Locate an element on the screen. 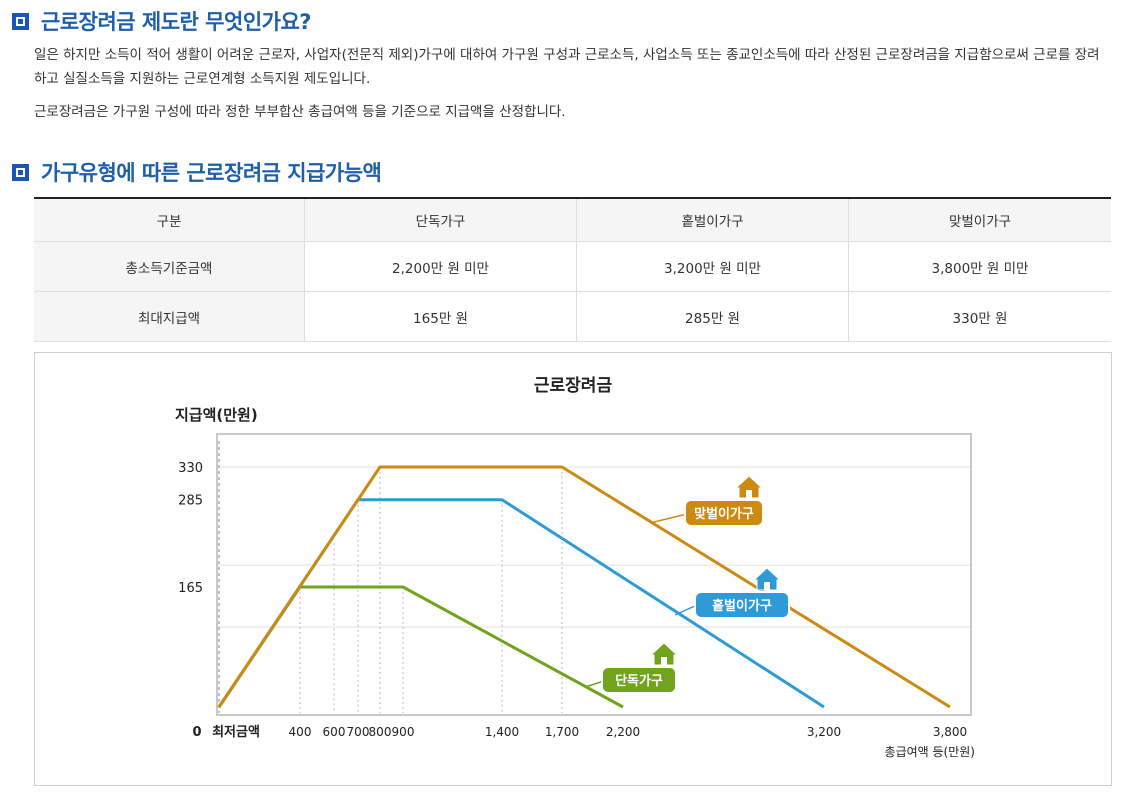  table-header: 구분 is located at coordinates (169, 219).